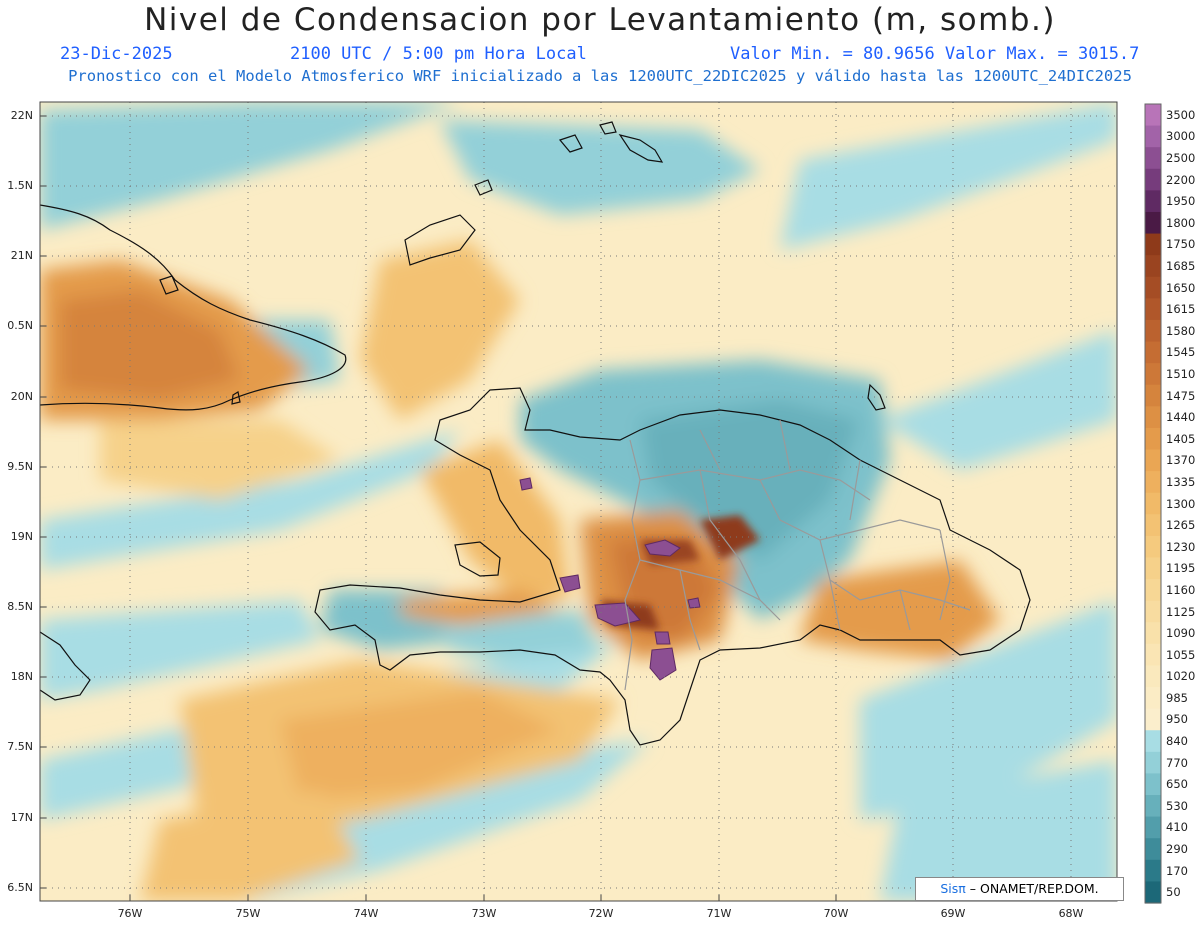 The width and height of the screenshot is (1200, 927). I want to click on lat-label: 19N, so click(21, 536).